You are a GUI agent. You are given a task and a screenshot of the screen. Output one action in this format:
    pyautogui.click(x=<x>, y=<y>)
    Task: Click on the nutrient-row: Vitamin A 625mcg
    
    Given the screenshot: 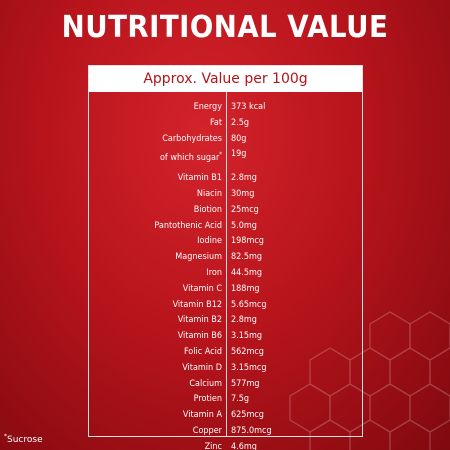 What is the action you would take?
    pyautogui.click(x=225, y=416)
    